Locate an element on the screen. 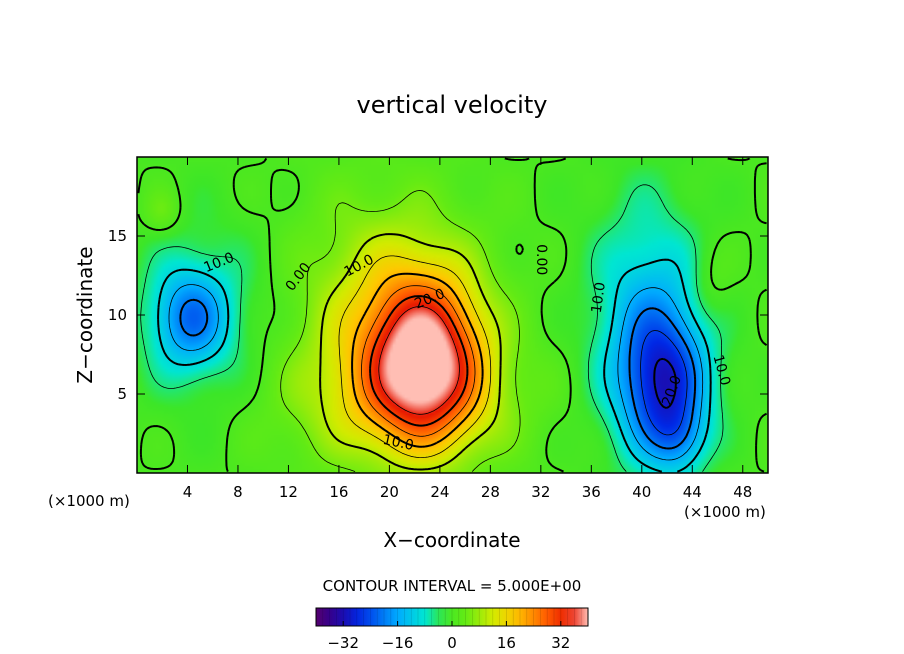  x-unit-right: (×1000 m) is located at coordinates (725, 512).